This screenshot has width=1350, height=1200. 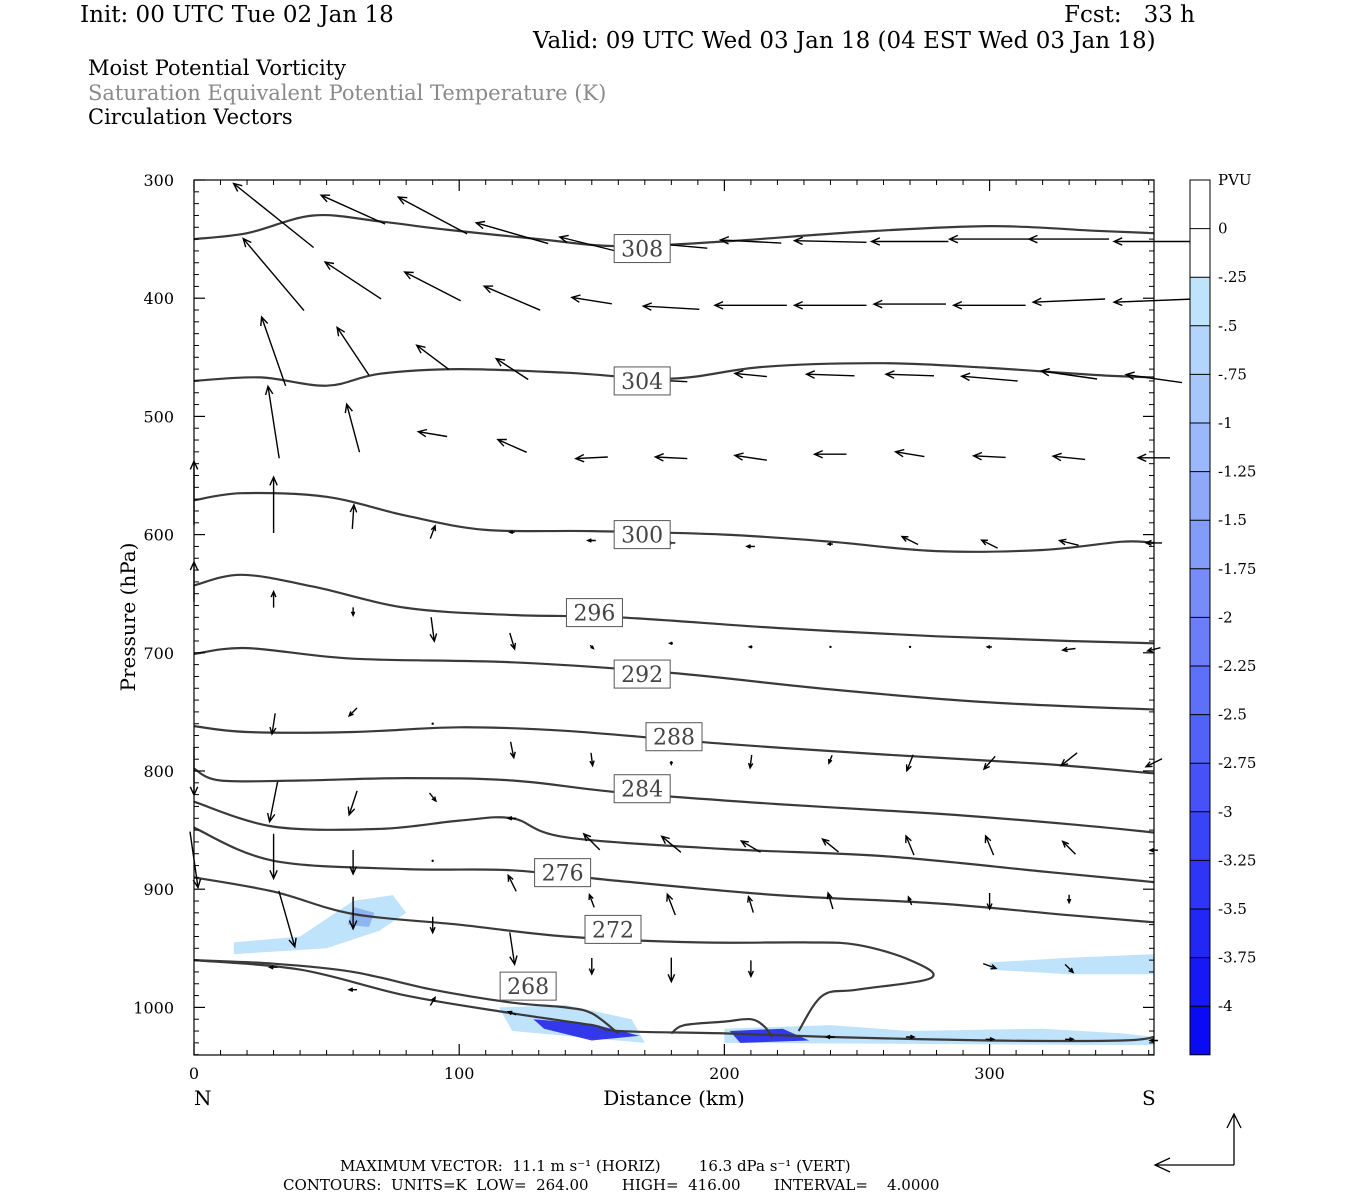 What do you see at coordinates (153, 1007) in the screenshot?
I see `y-tick-label: 1000` at bounding box center [153, 1007].